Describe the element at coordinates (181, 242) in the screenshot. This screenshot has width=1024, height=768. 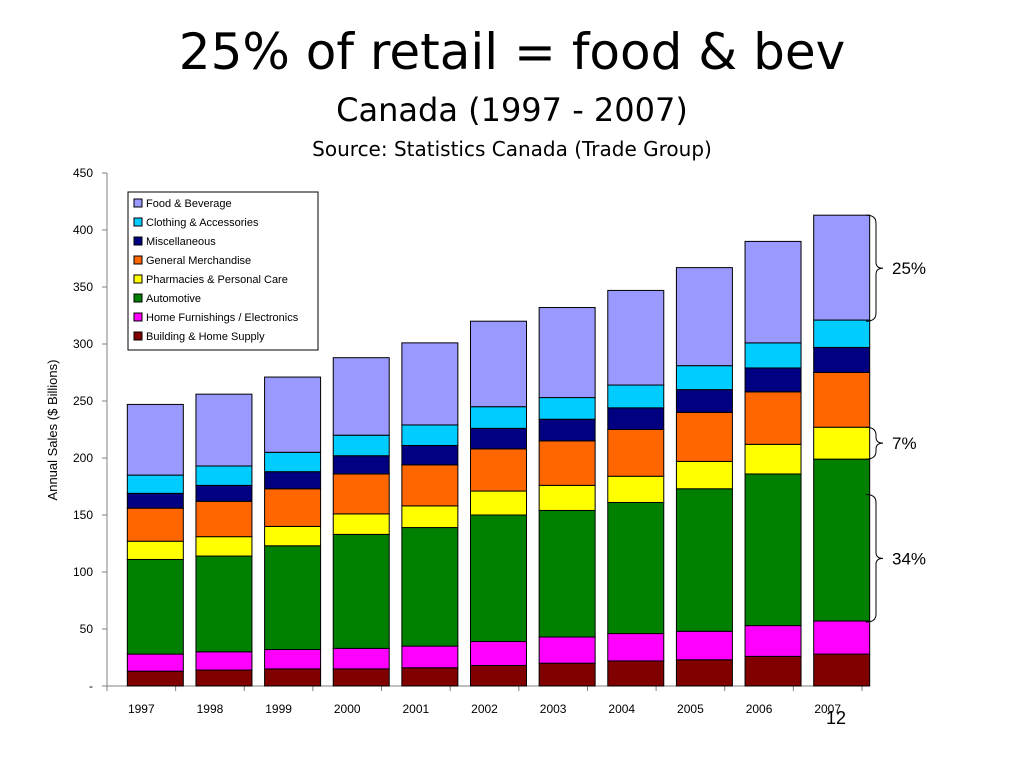
I see `legend-label: Miscellaneous` at that location.